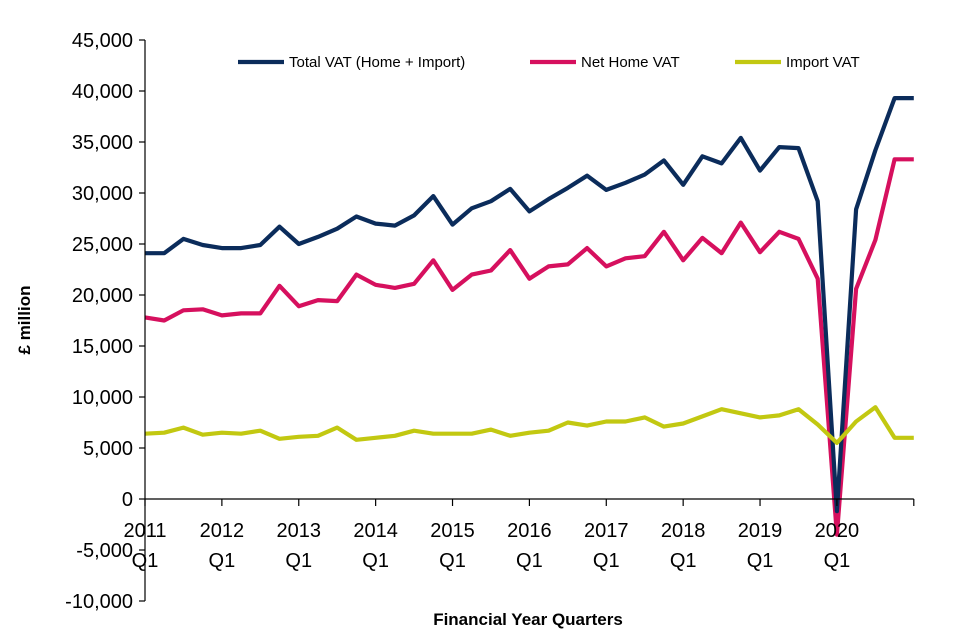 This screenshot has height=640, width=960. I want to click on x-tick-label-year: 2019, so click(760, 531).